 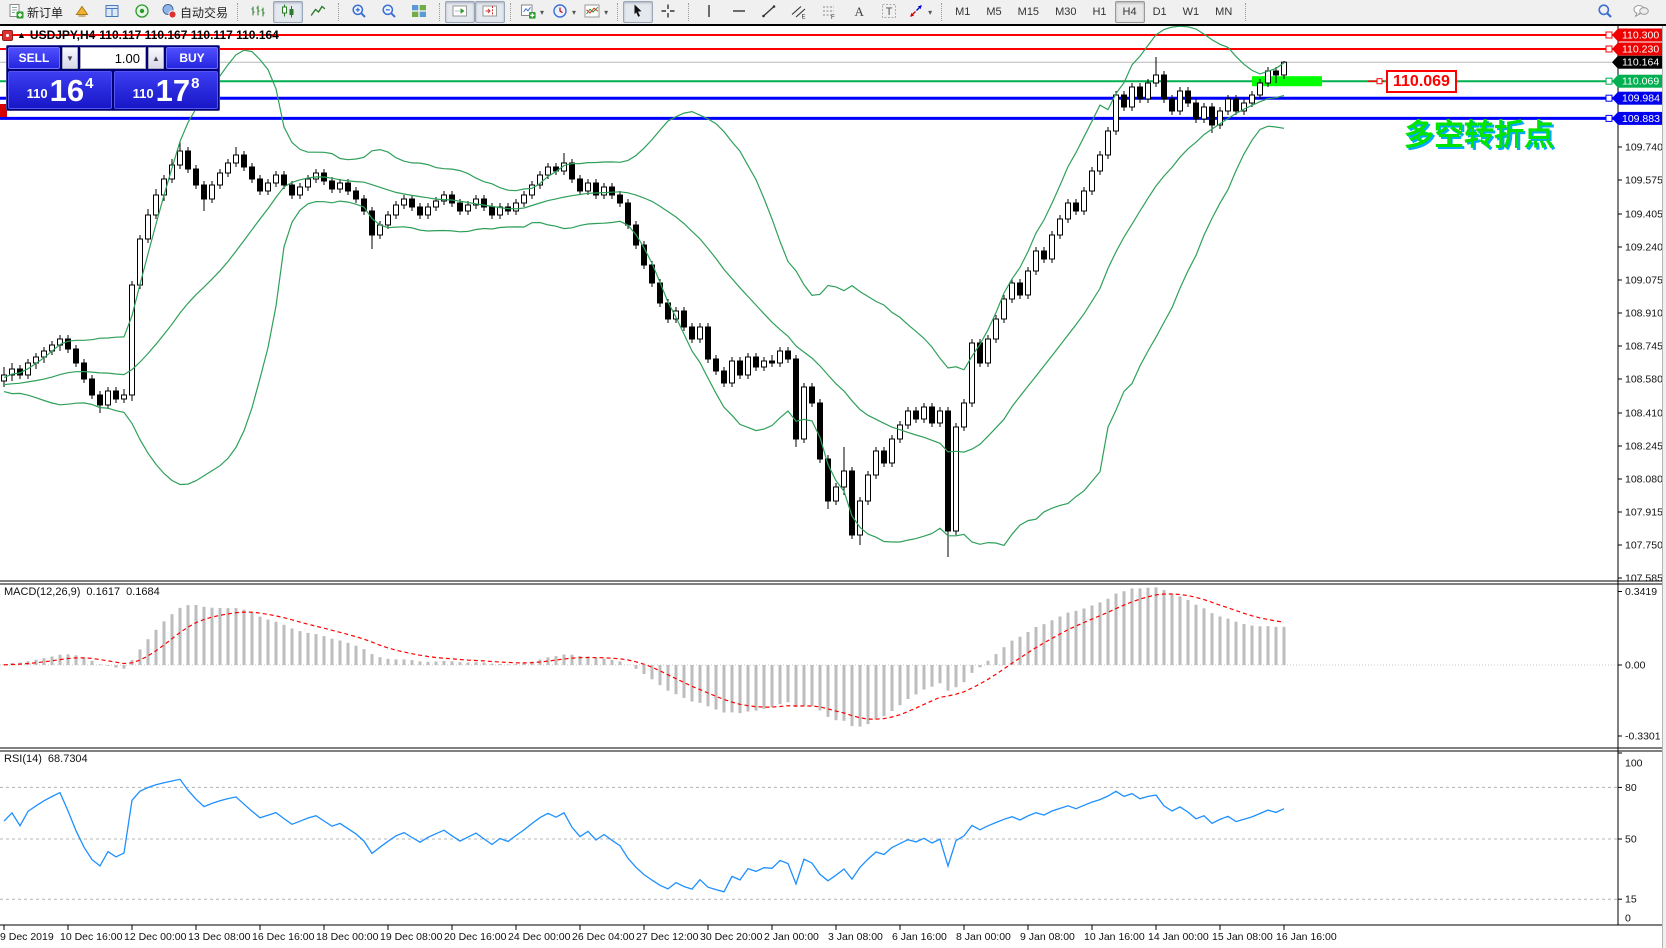 What do you see at coordinates (1028, 12) in the screenshot?
I see `timeframe-m15-button: M15` at bounding box center [1028, 12].